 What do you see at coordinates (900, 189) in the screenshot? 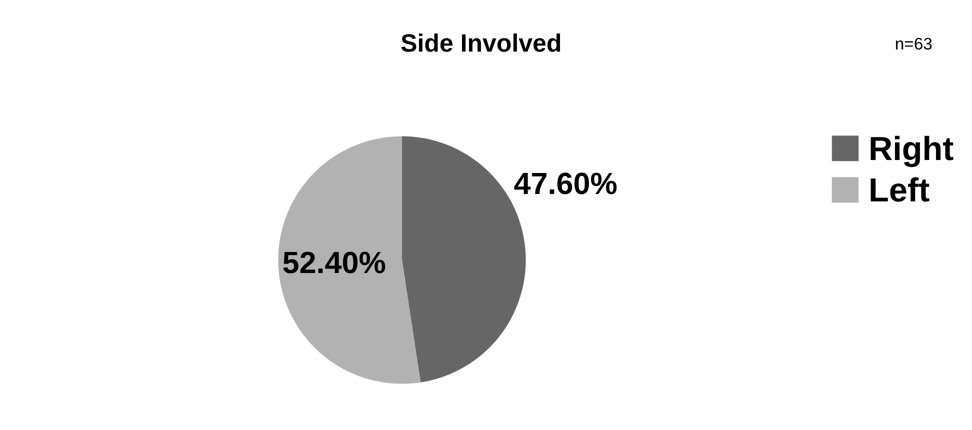
I see `legend-label: Left` at bounding box center [900, 189].